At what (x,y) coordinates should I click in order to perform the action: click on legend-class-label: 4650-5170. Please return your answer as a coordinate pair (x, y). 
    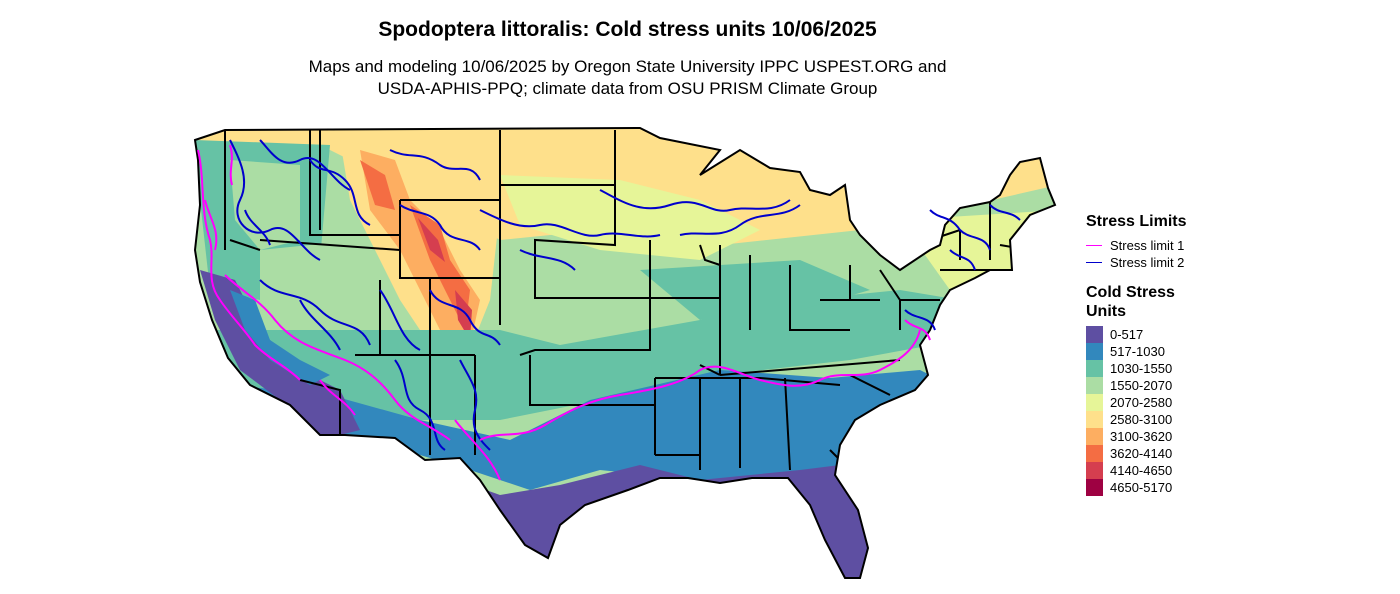
    Looking at the image, I should click on (1141, 487).